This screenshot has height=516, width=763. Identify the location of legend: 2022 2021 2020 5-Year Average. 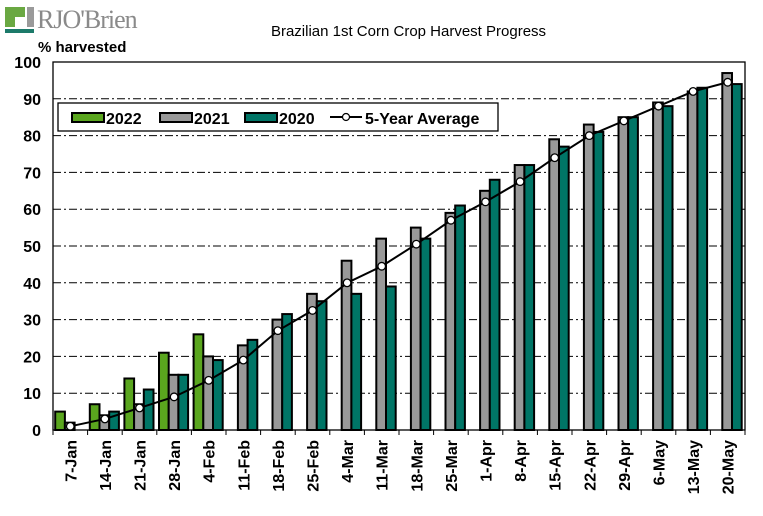
(278, 117).